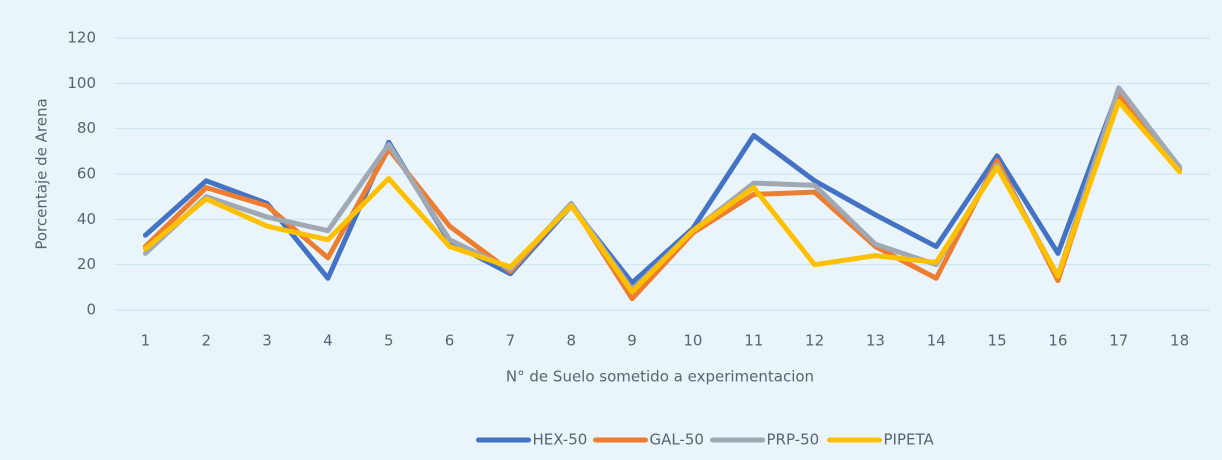 The height and width of the screenshot is (460, 1222). Describe the element at coordinates (677, 440) in the screenshot. I see `legend-label: GAL-50` at that location.